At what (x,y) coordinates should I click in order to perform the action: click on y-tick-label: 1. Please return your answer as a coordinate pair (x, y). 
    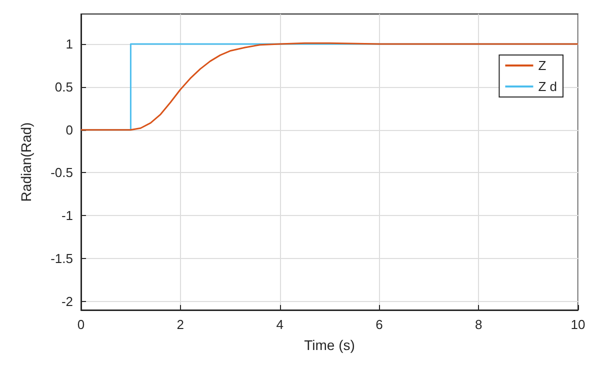
    Looking at the image, I should click on (69, 44).